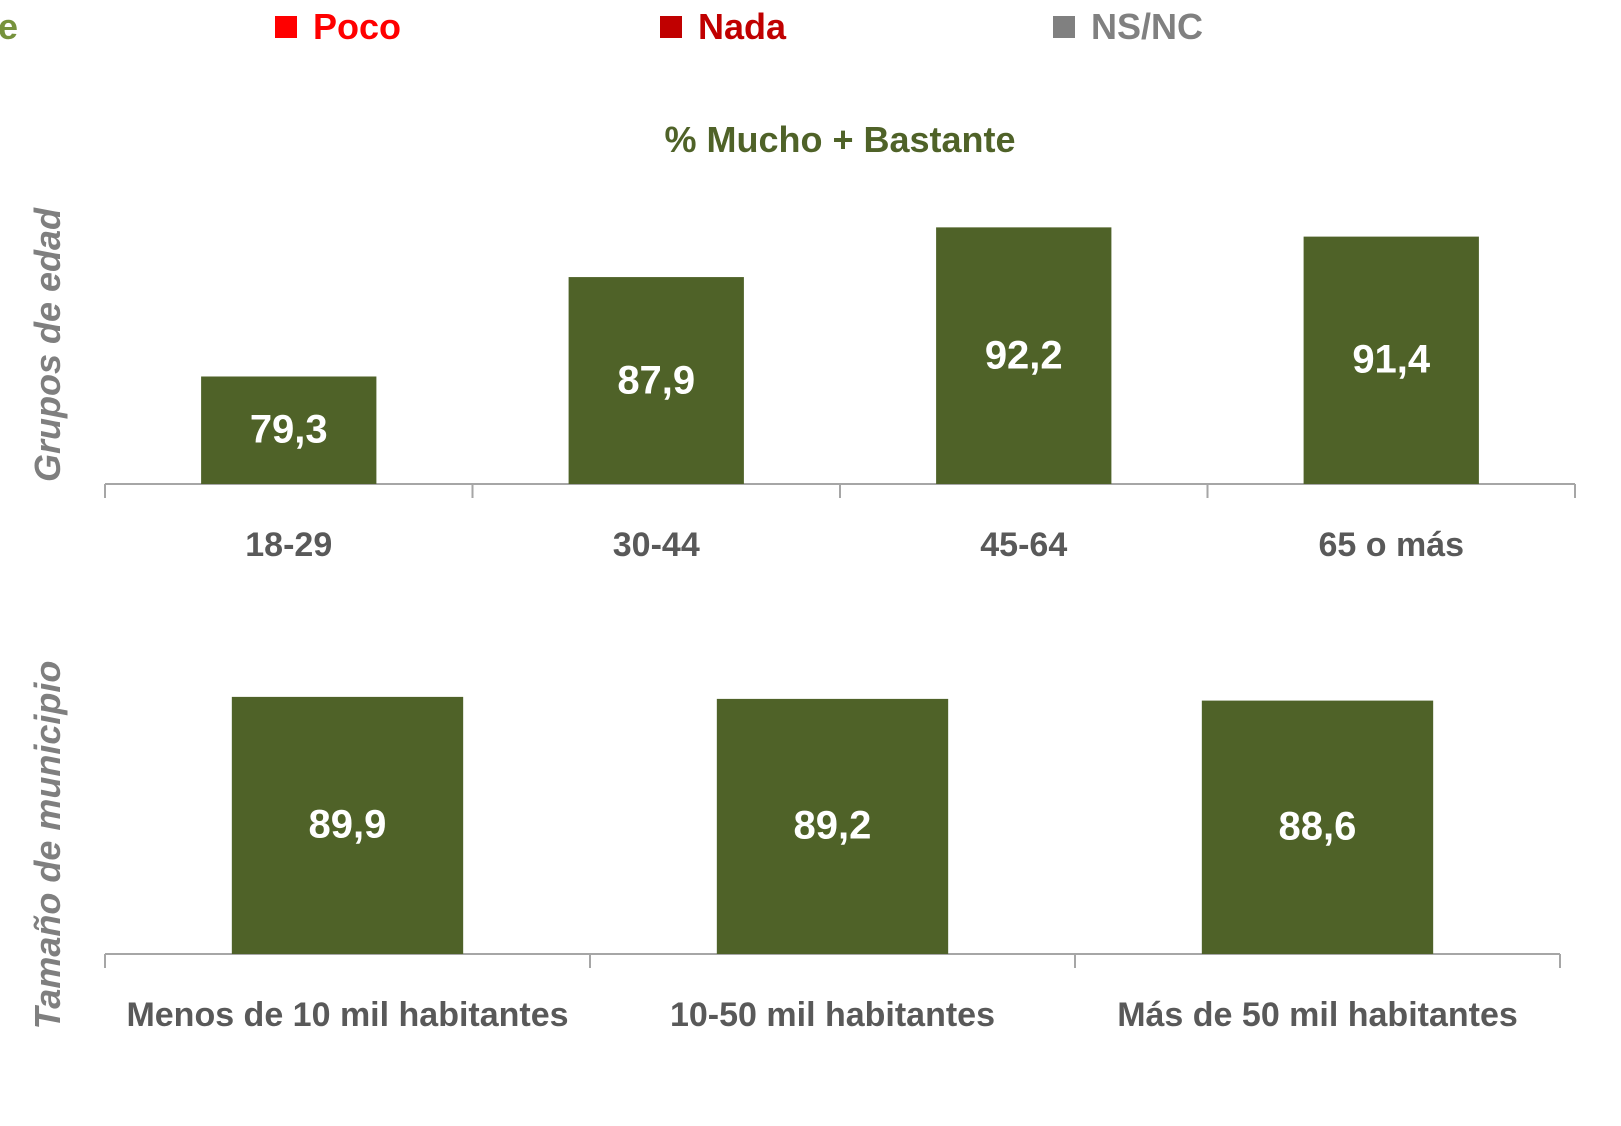  I want to click on legend-item: e, so click(9, 27).